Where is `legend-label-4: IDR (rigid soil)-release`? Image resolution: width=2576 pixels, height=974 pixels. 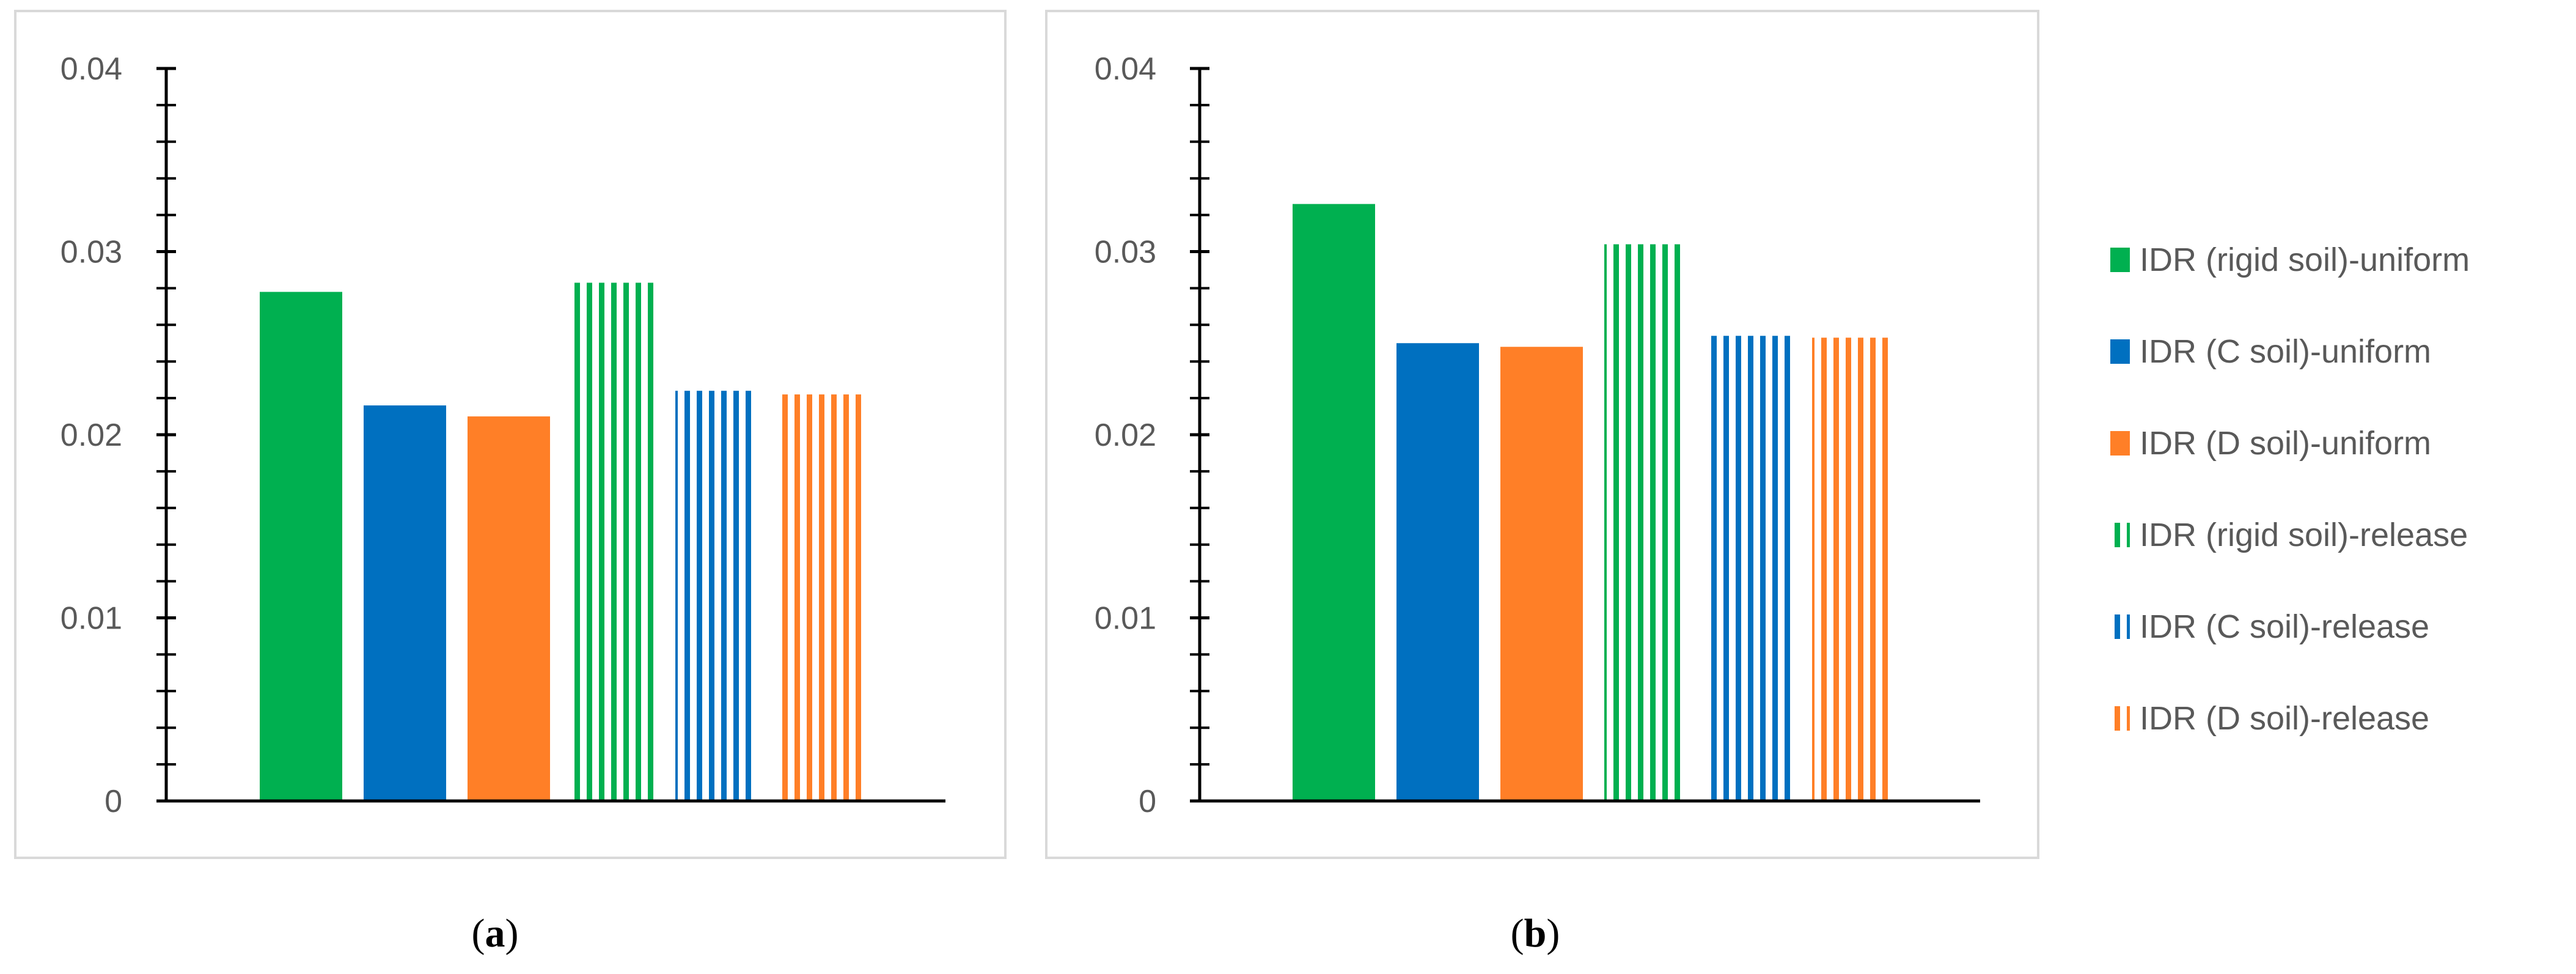
legend-label-4: IDR (rigid soil)-release is located at coordinates (2304, 535).